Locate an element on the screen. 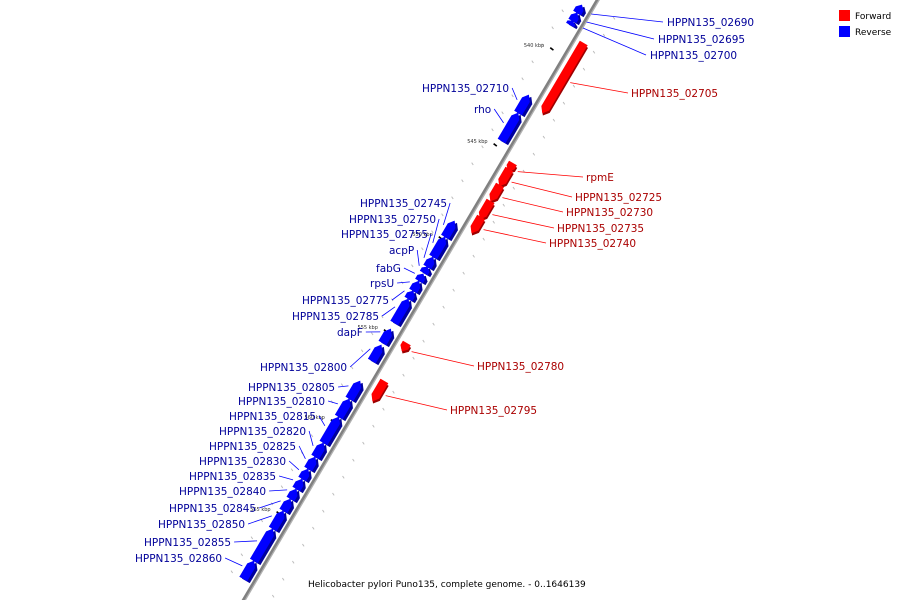 The width and height of the screenshot is (900, 600). kbp-tick-label: 555 kbp is located at coordinates (368, 328).